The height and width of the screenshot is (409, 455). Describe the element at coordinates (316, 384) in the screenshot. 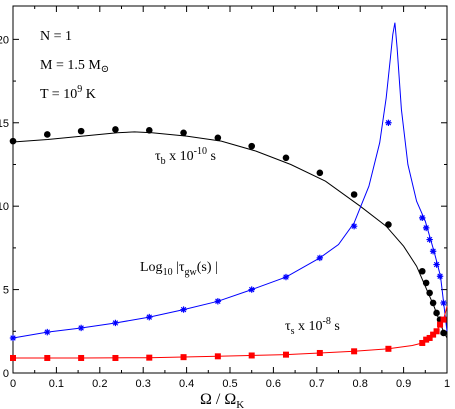

I see `x-tick-label: 0.7` at that location.